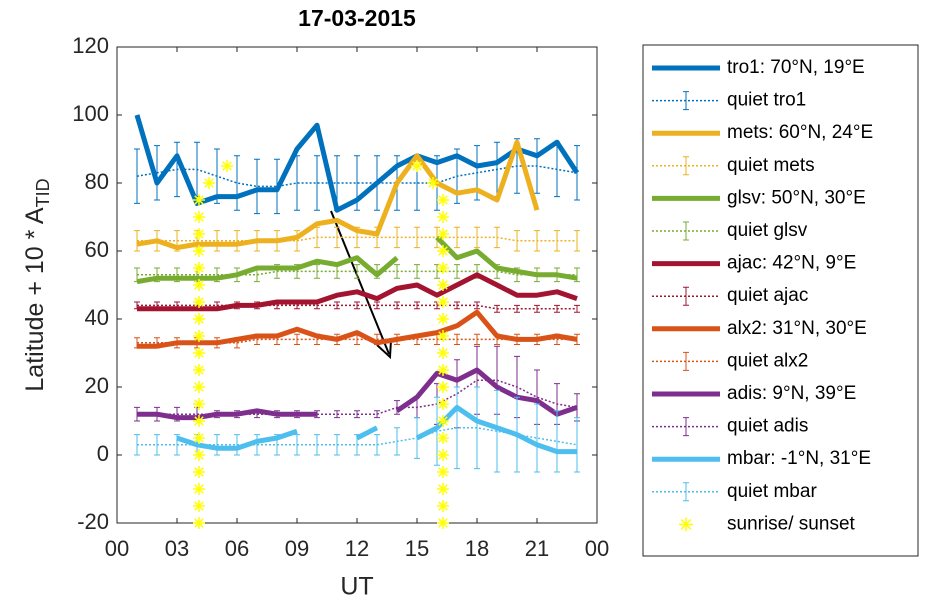 The height and width of the screenshot is (607, 928). Describe the element at coordinates (357, 548) in the screenshot. I see `x-tick-label: 12` at that location.